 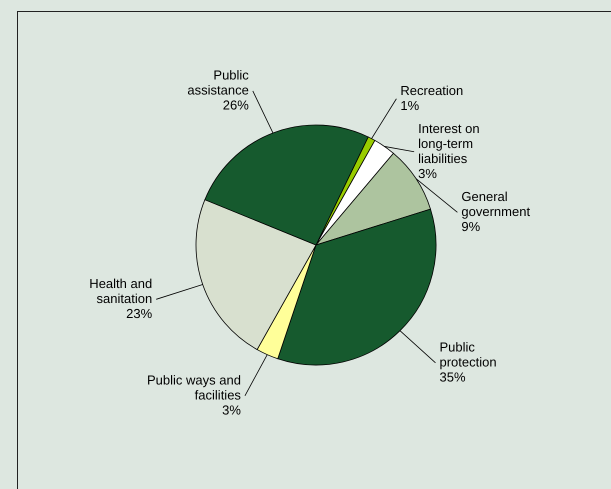 What do you see at coordinates (194, 387) in the screenshot?
I see `slice-label: Public ways and facilities` at bounding box center [194, 387].